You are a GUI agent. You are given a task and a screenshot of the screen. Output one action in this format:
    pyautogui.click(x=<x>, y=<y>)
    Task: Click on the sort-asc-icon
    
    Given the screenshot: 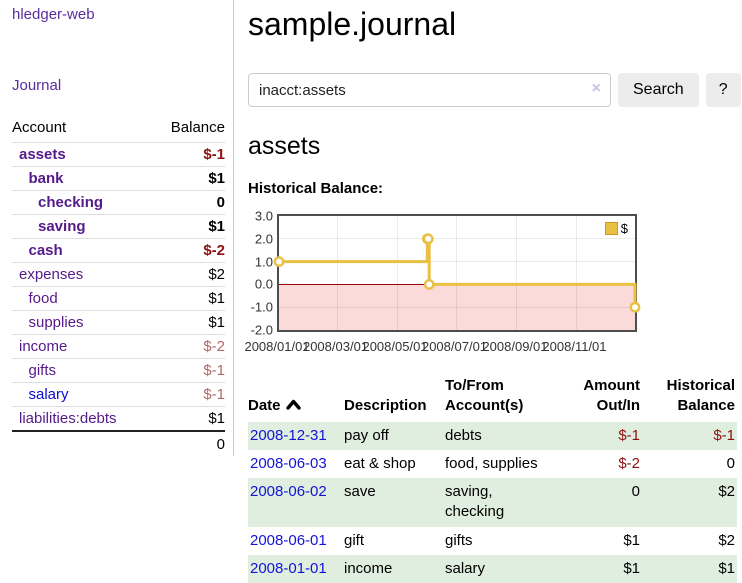 What is the action you would take?
    pyautogui.click(x=293, y=404)
    